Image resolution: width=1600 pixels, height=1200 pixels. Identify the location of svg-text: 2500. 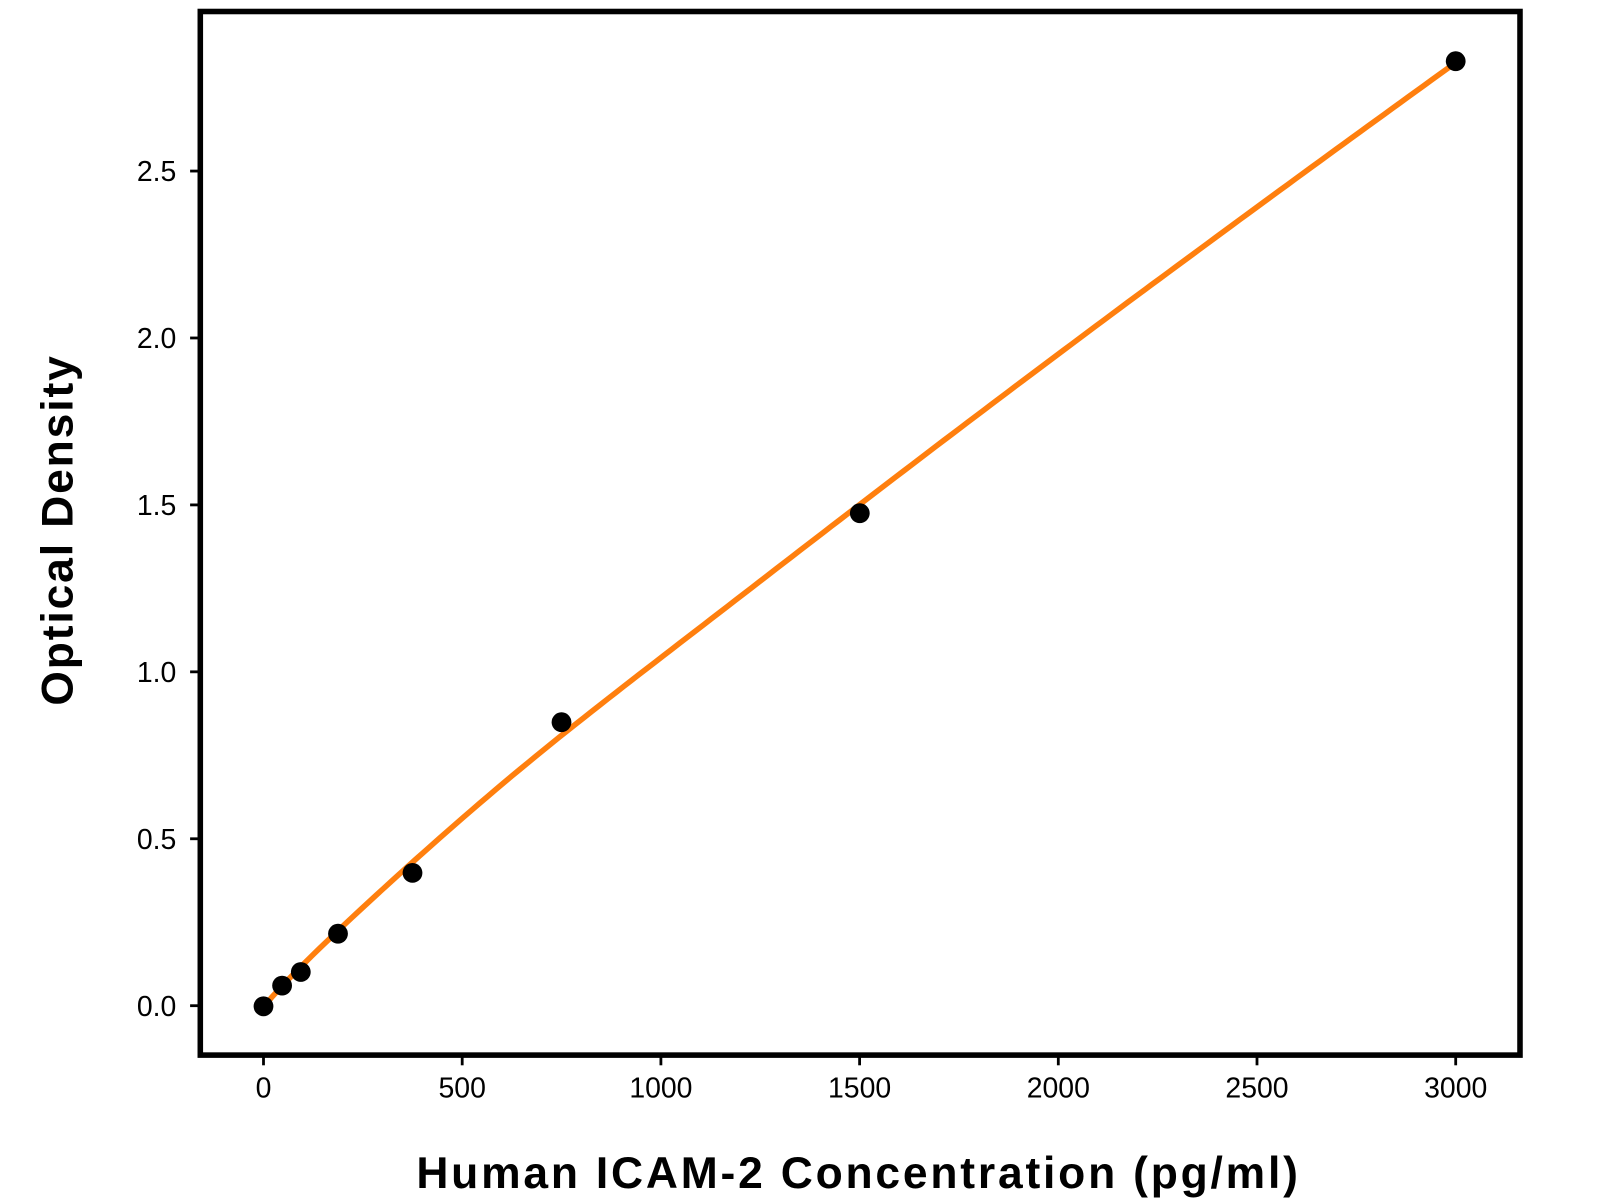
(1256, 1089).